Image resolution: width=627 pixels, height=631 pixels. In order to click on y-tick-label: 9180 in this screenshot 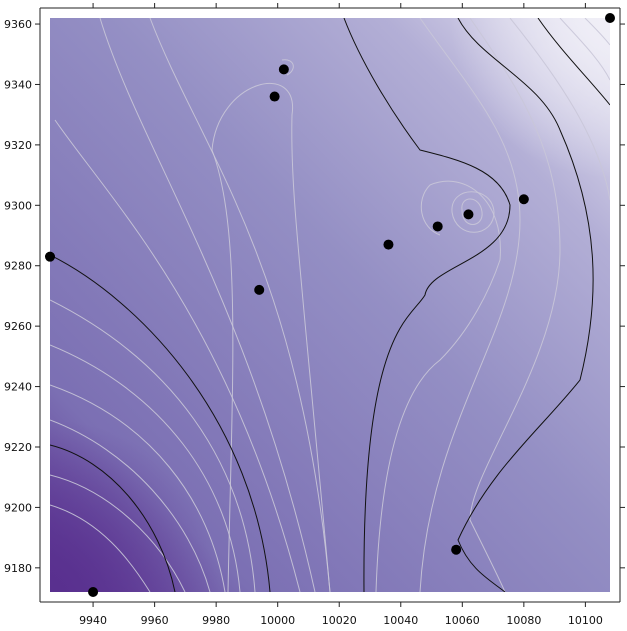, I will do `click(18, 568)`.